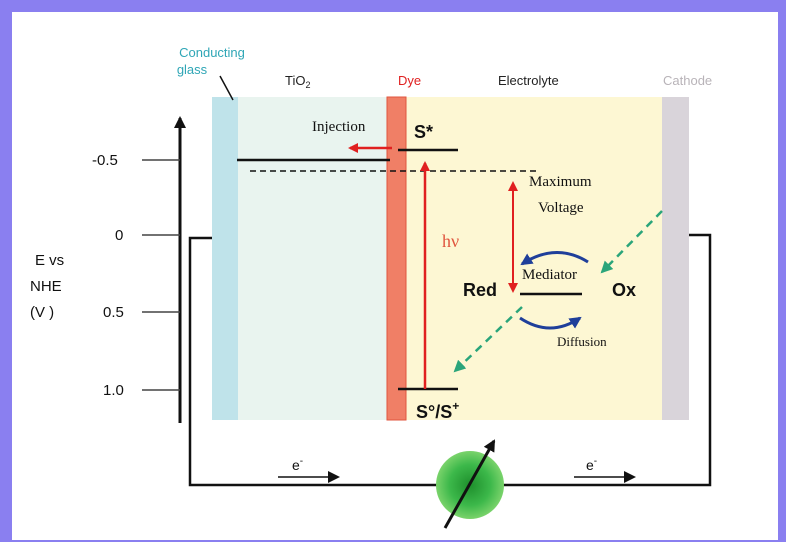 This screenshot has width=786, height=542. What do you see at coordinates (423, 132) in the screenshot?
I see `excited-state-label: S*` at bounding box center [423, 132].